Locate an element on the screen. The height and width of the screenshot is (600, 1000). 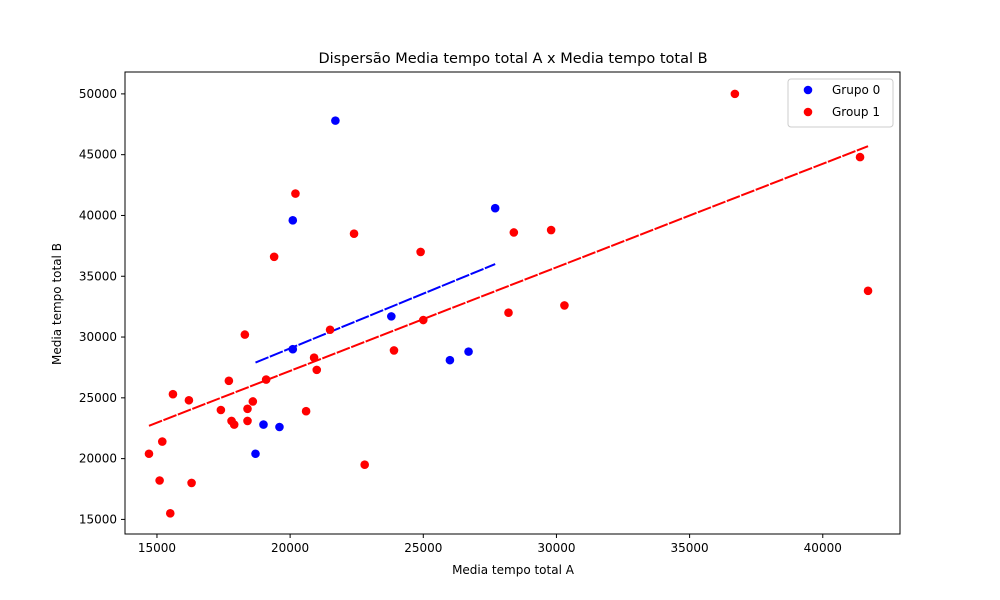
y-tick-label: 45000 is located at coordinates (98, 155).